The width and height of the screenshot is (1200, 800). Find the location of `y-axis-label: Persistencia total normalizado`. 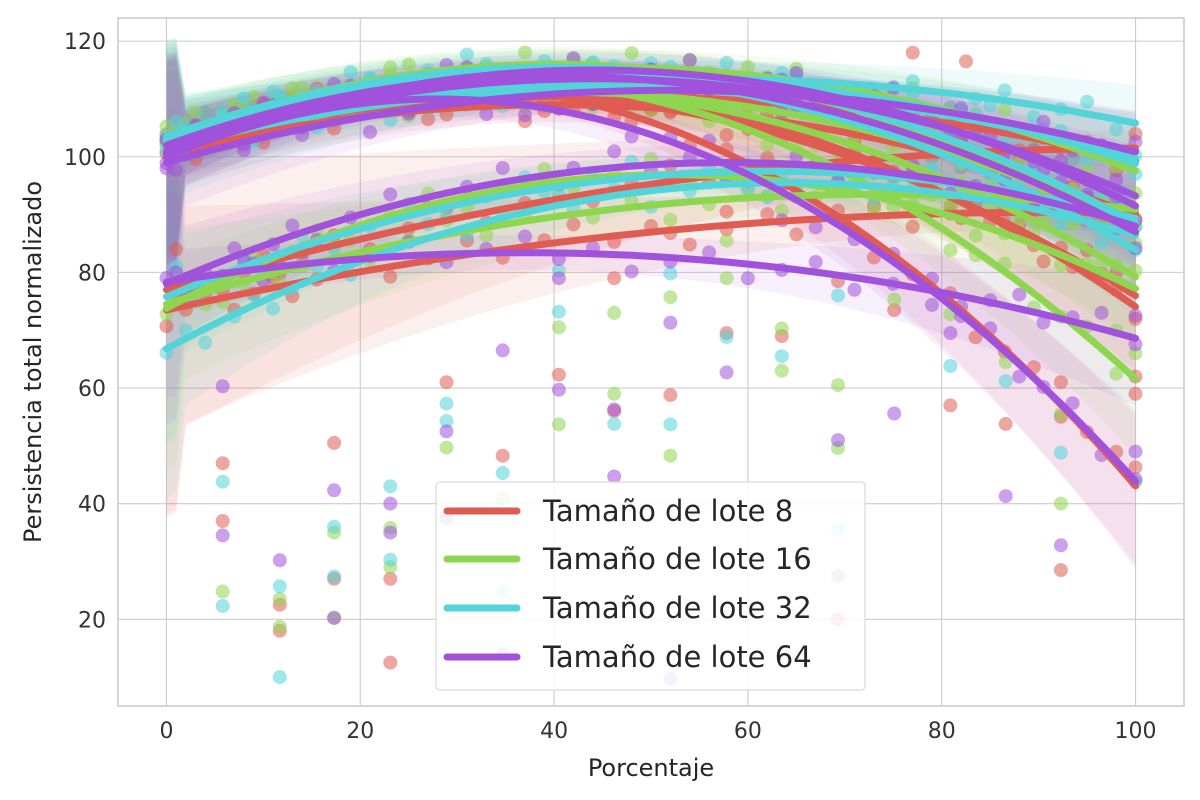

y-axis-label: Persistencia total normalizado is located at coordinates (33, 362).